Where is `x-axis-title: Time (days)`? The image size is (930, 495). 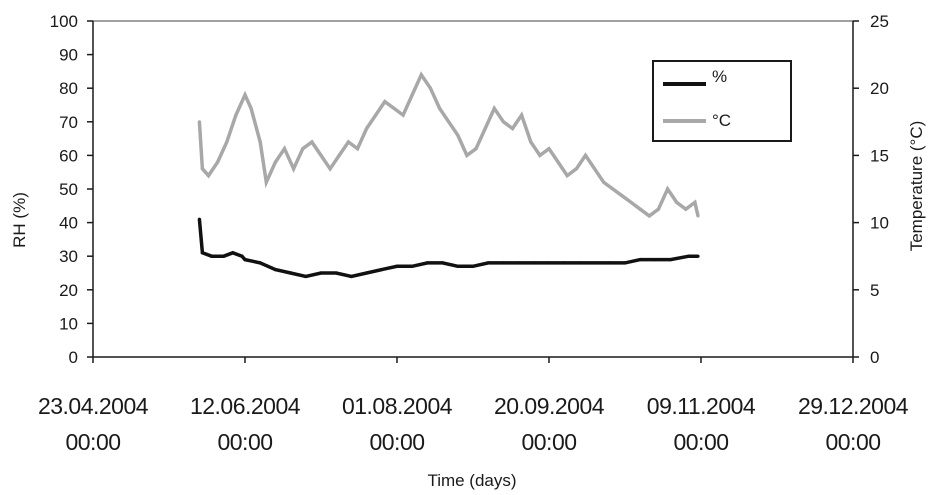
x-axis-title: Time (days) is located at coordinates (471, 480).